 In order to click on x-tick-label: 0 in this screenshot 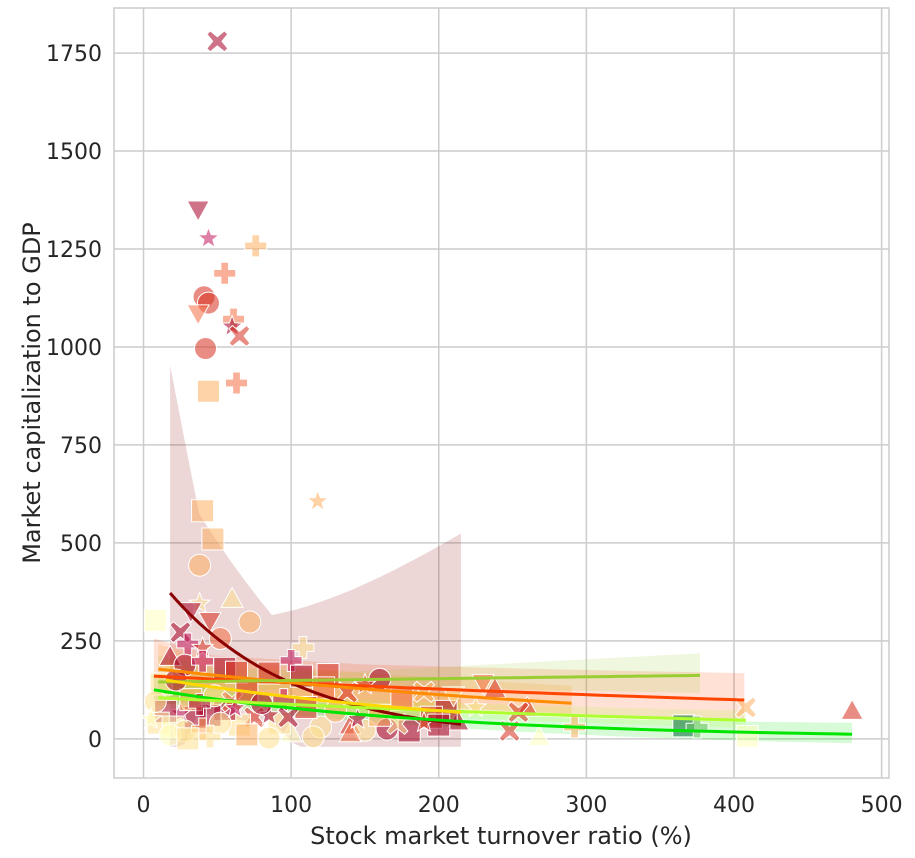, I will do `click(144, 805)`.